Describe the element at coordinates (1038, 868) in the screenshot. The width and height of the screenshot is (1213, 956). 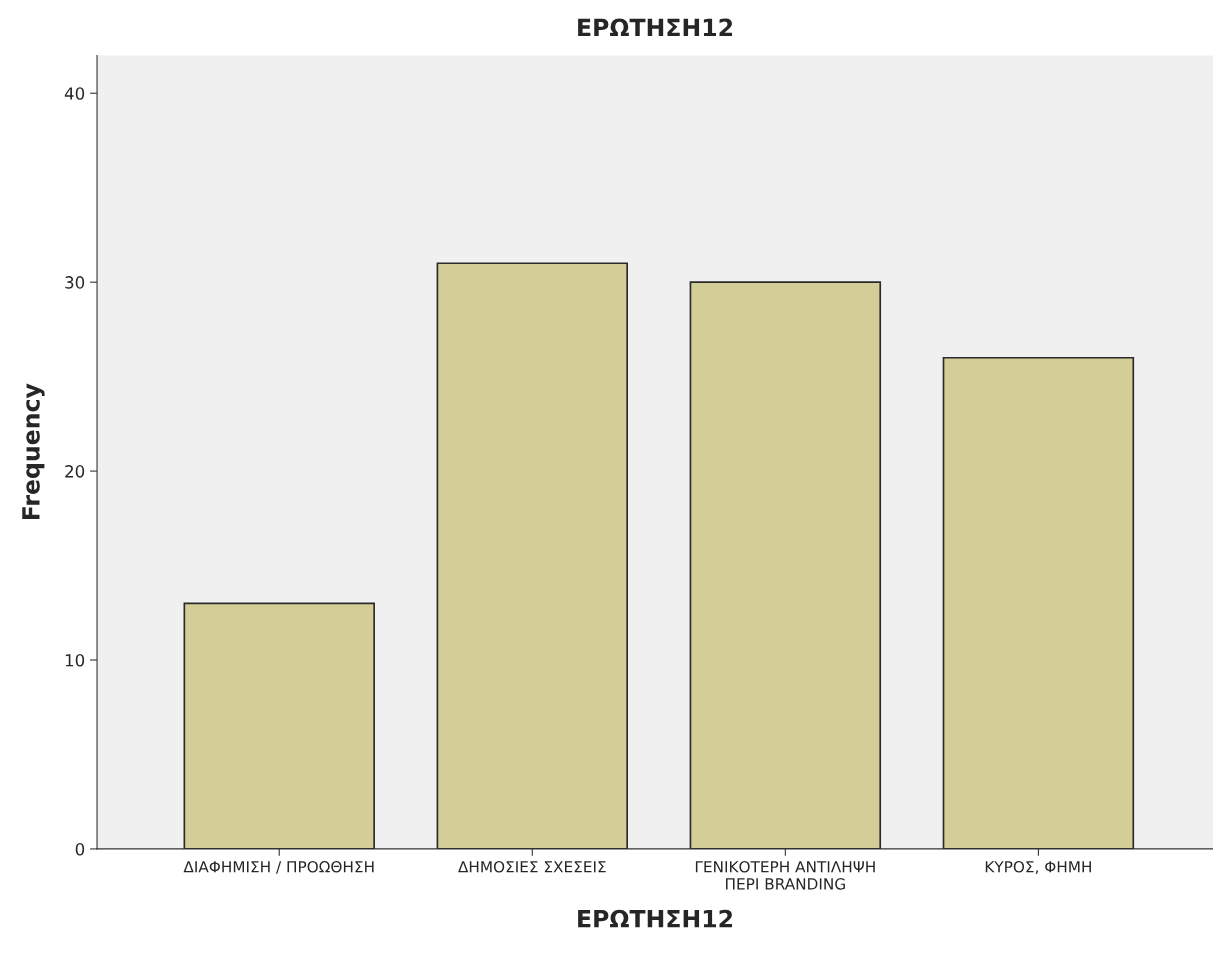
I see `x-tick-label: ΚΥΡΟΣ, ΦΗΜΗ` at that location.